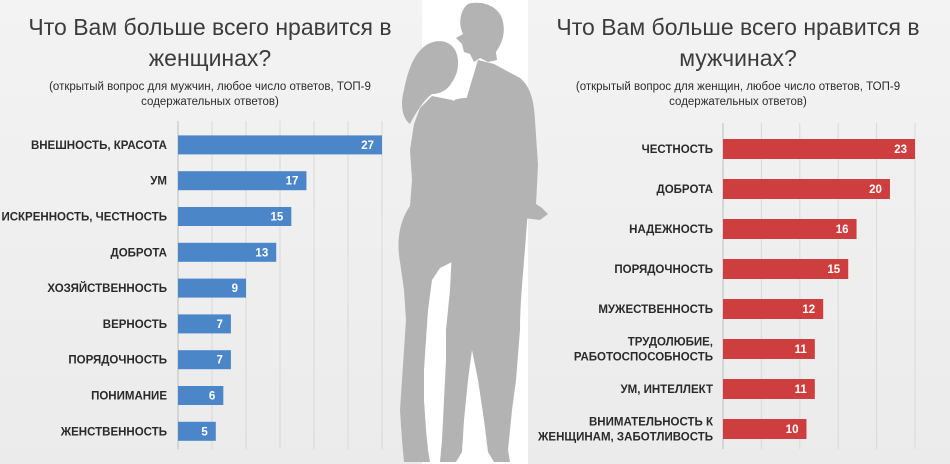 Image resolution: width=950 pixels, height=464 pixels. What do you see at coordinates (212, 397) in the screenshot?
I see `bar-value-label: 6` at bounding box center [212, 397].